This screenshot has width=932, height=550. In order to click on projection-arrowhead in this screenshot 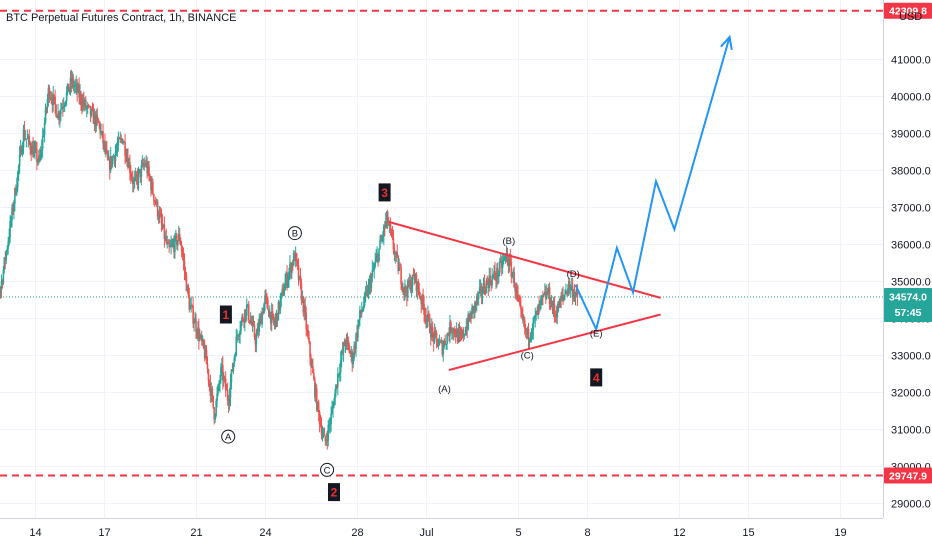, I will do `click(726, 42)`.